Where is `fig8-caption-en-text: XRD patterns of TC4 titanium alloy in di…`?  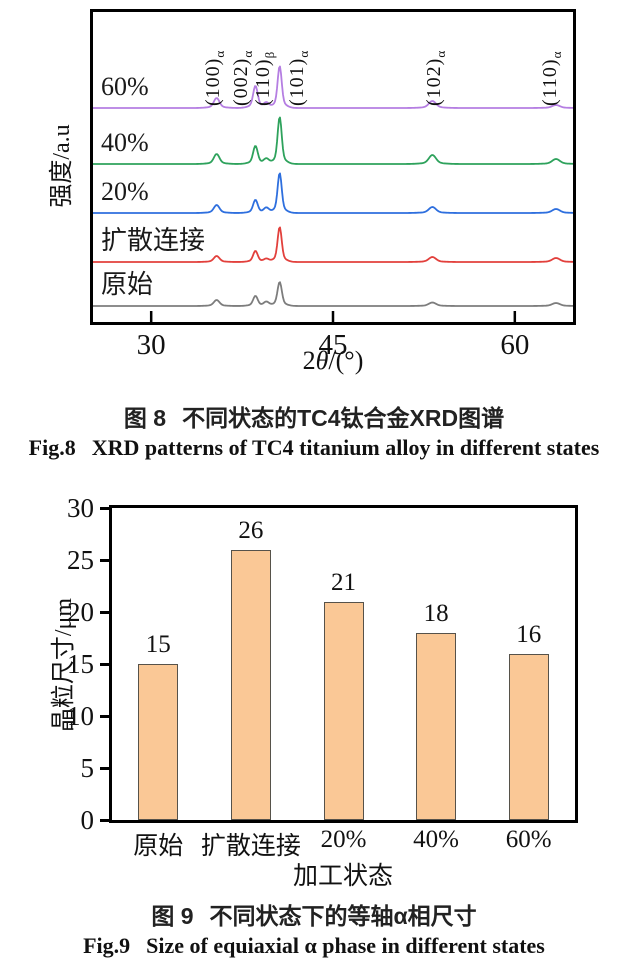
fig8-caption-en-text: XRD patterns of TC4 titanium alloy in di… is located at coordinates (345, 447).